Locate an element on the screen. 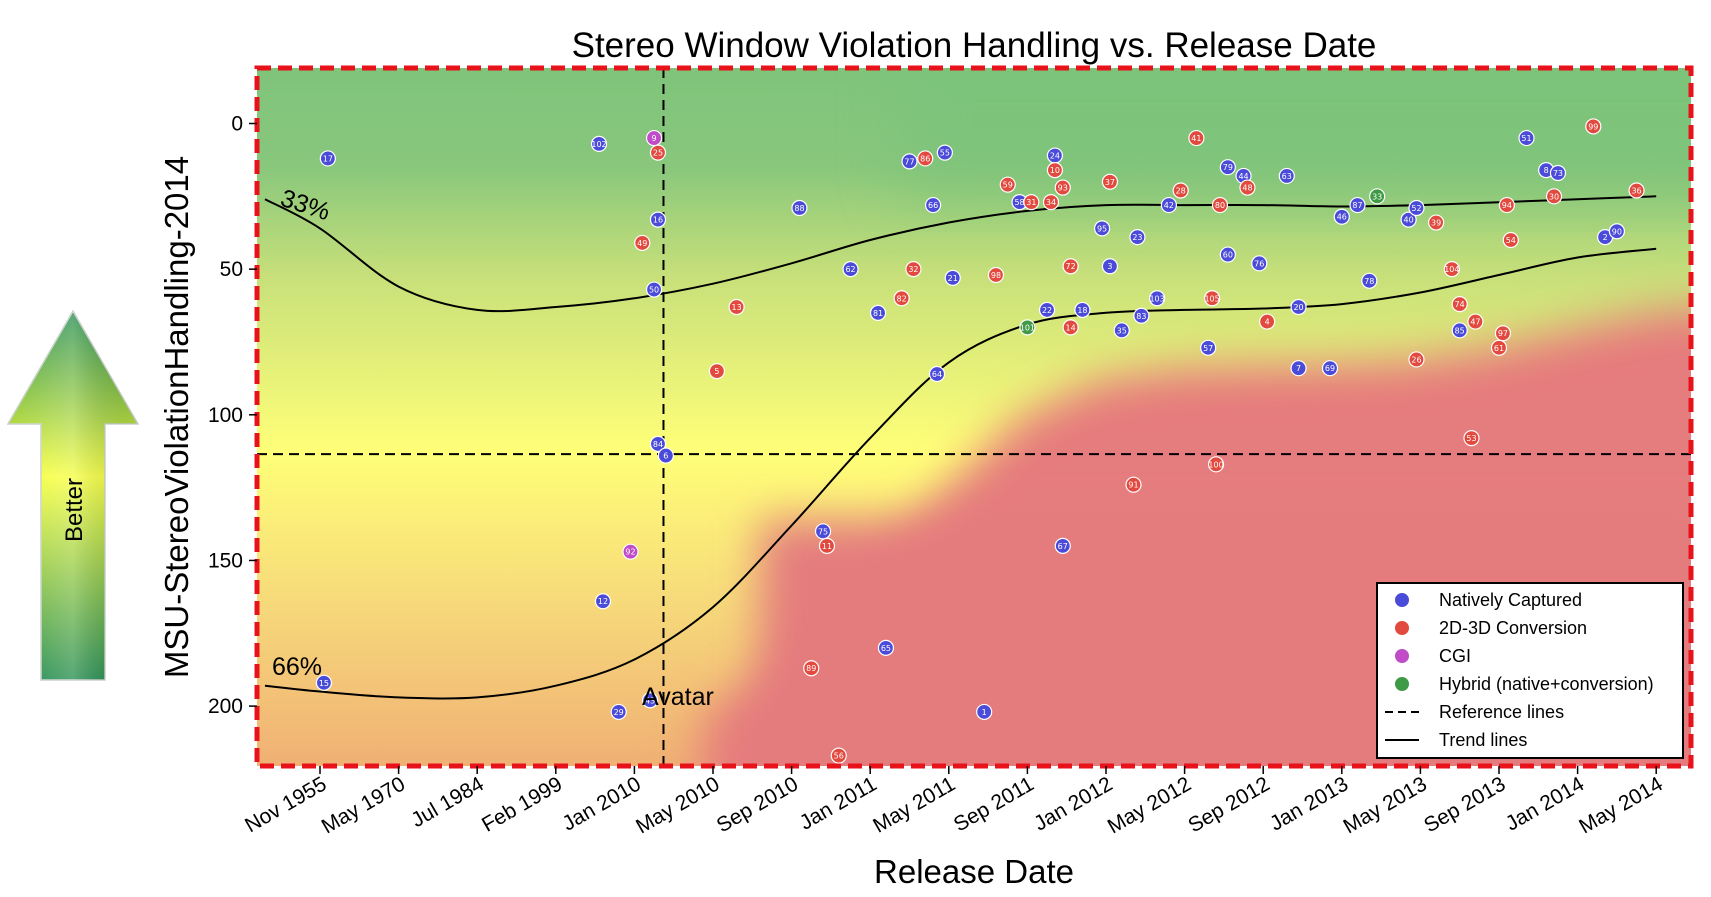 The height and width of the screenshot is (897, 1711). point-label: 18 is located at coordinates (1082, 310).